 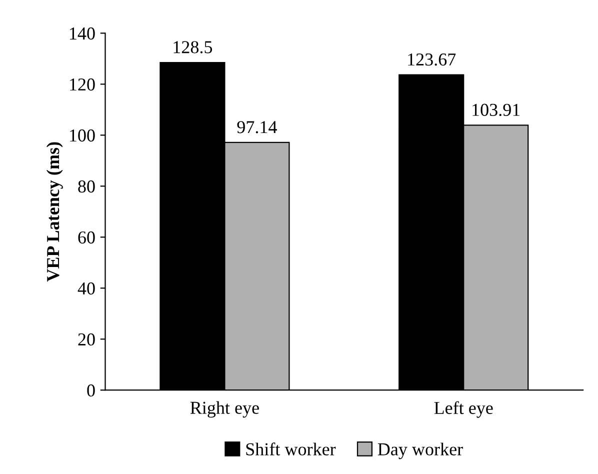 I want to click on y-tick-label: 60, so click(x=86, y=237).